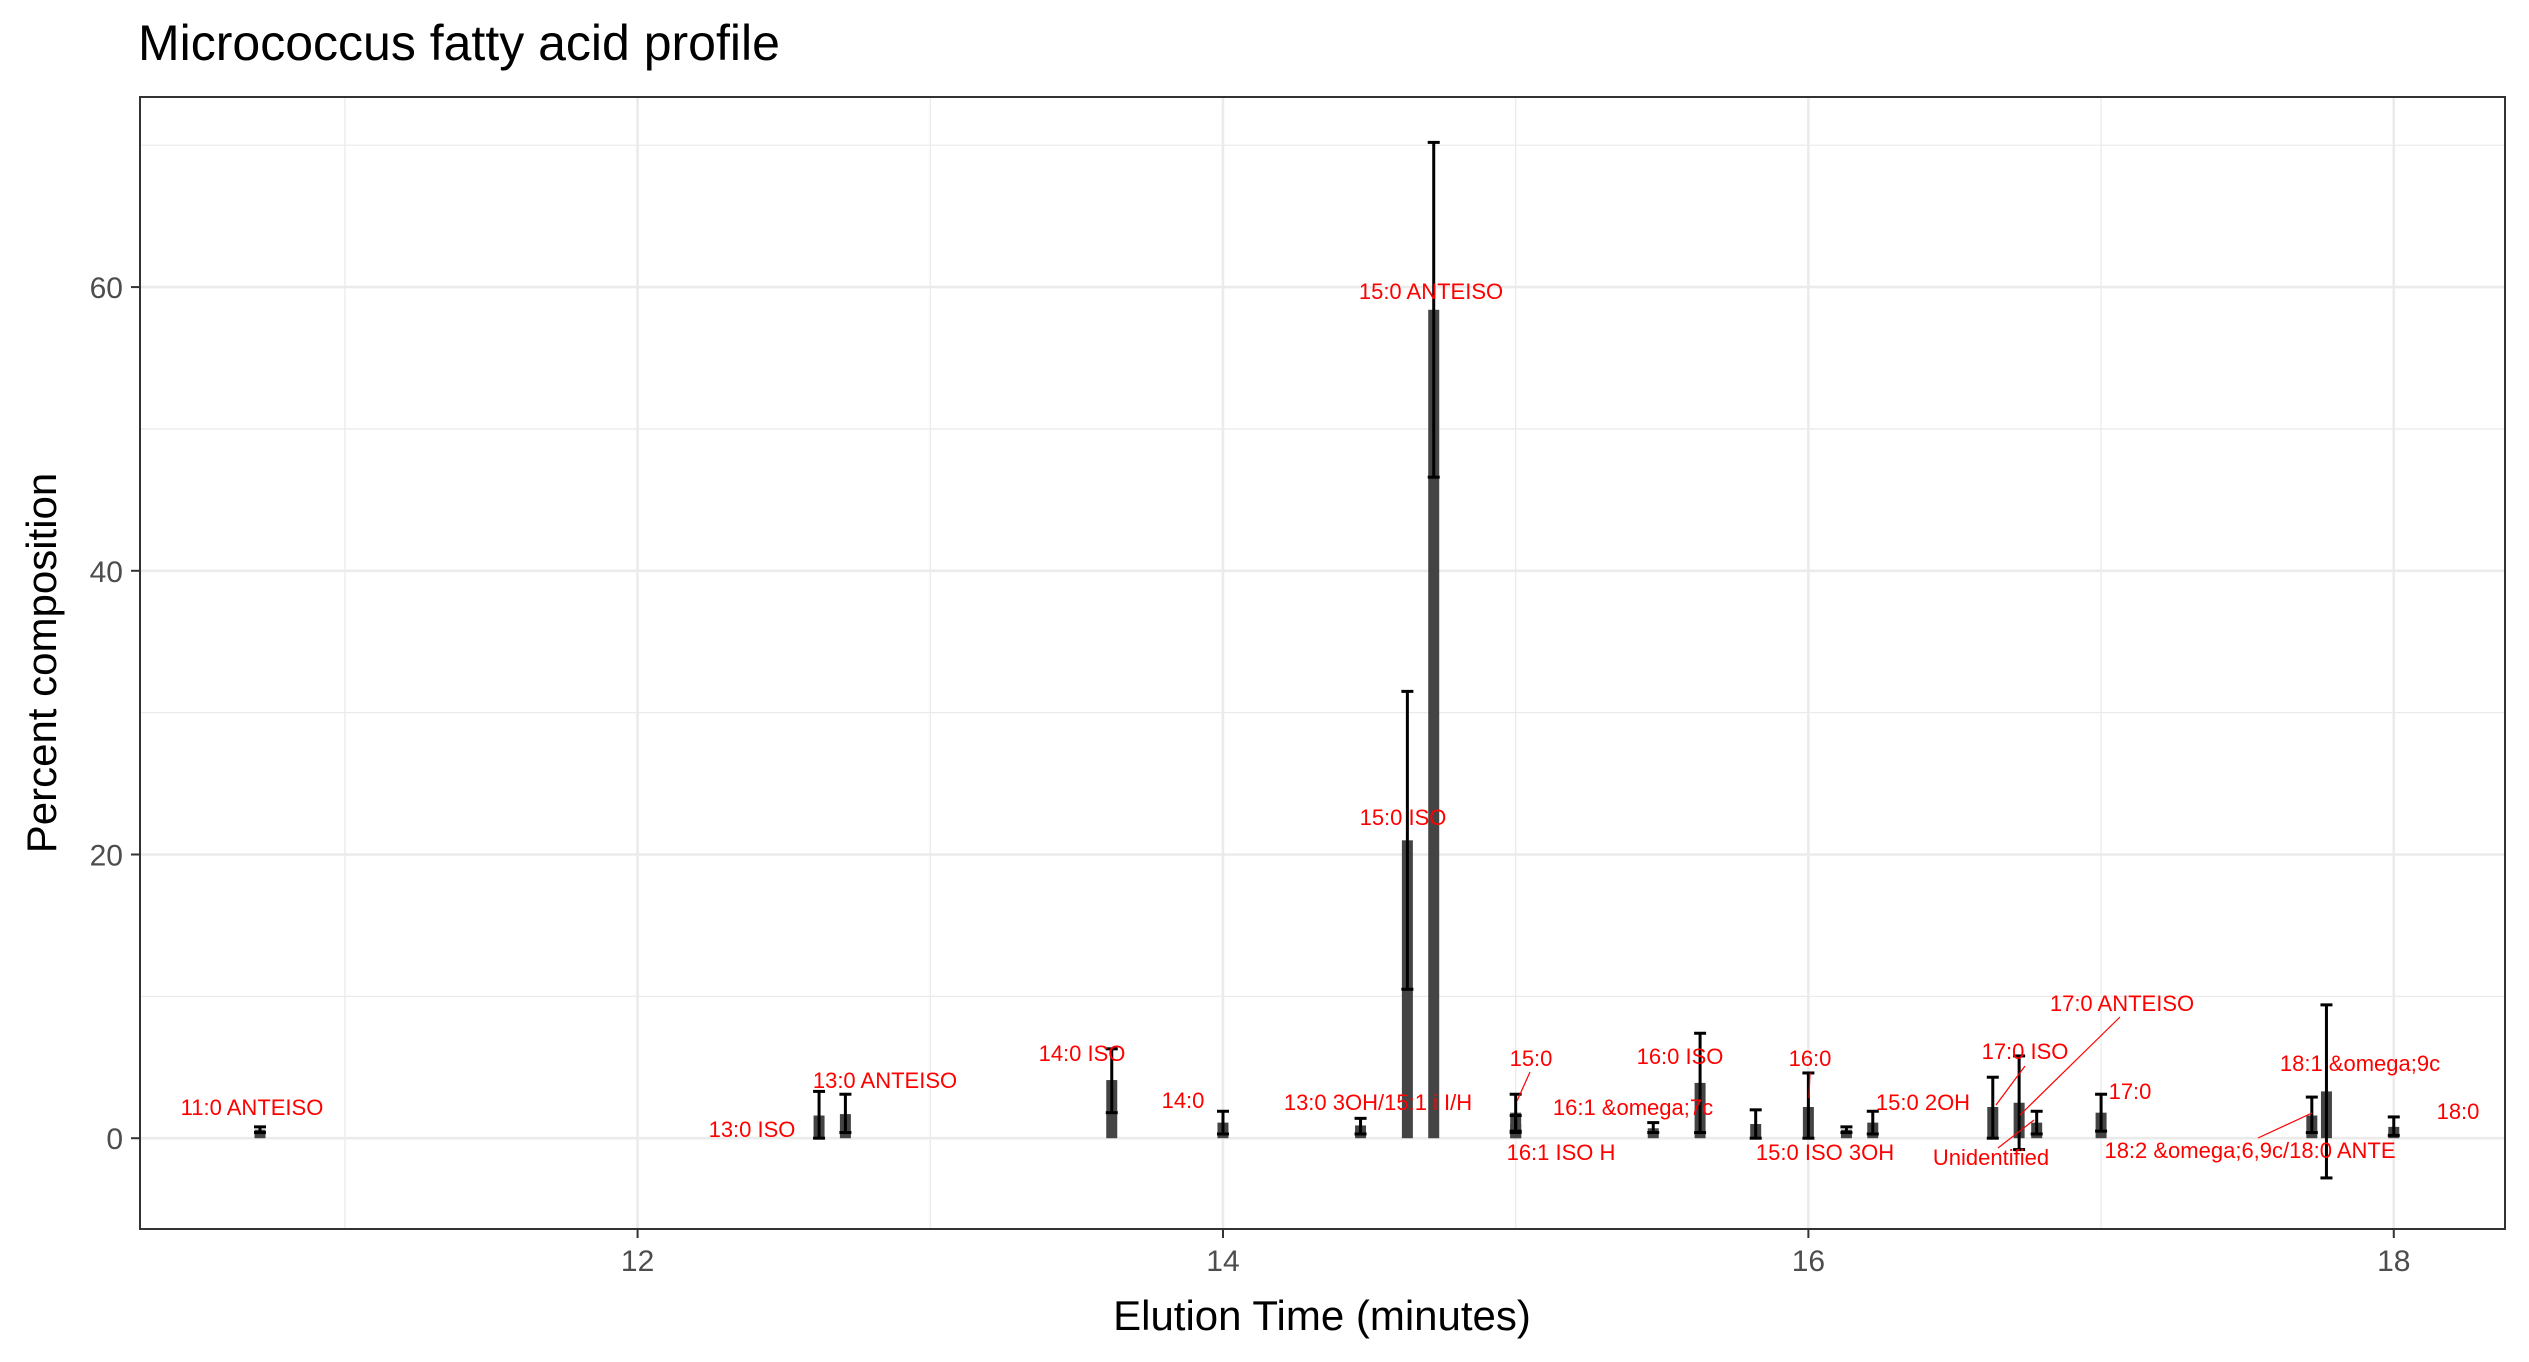  I want to click on x-tick-label: 14, so click(1222, 1261).